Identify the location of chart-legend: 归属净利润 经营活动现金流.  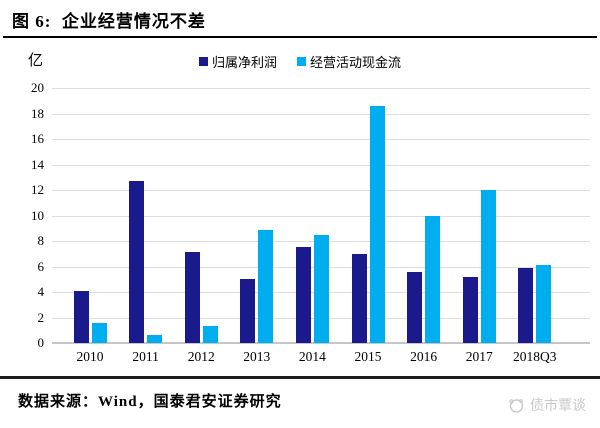
(300, 61).